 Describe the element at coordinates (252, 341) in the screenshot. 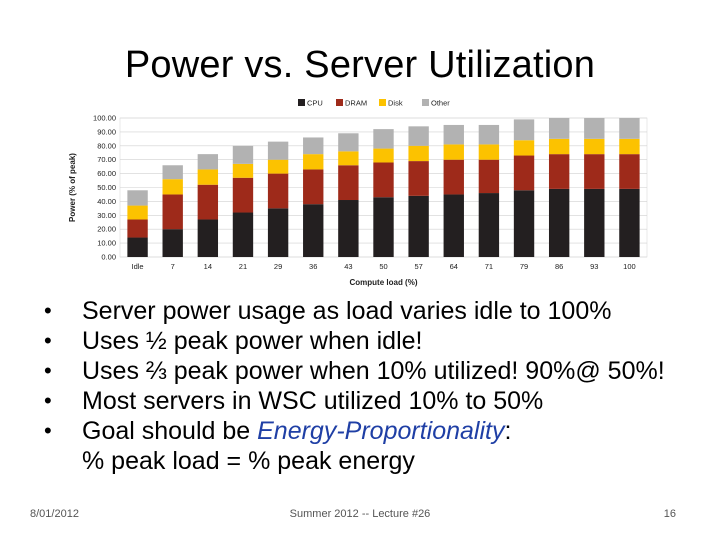

I see `bullet-text: Uses ½ peak power when idle!` at that location.